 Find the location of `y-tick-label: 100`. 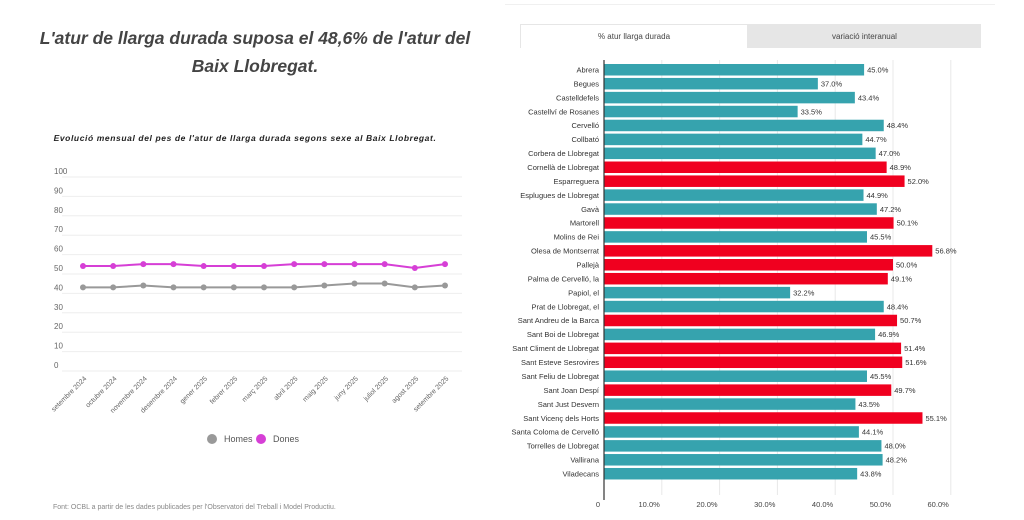

y-tick-label: 100 is located at coordinates (61, 171).